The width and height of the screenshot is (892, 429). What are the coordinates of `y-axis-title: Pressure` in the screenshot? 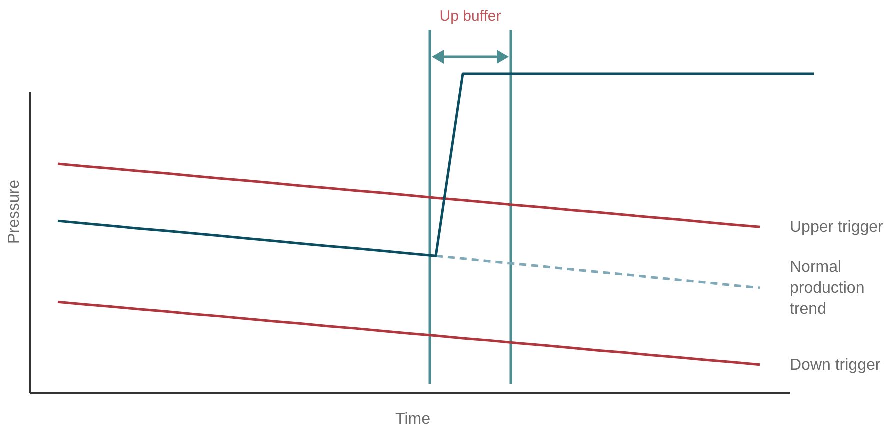 It's located at (14, 212).